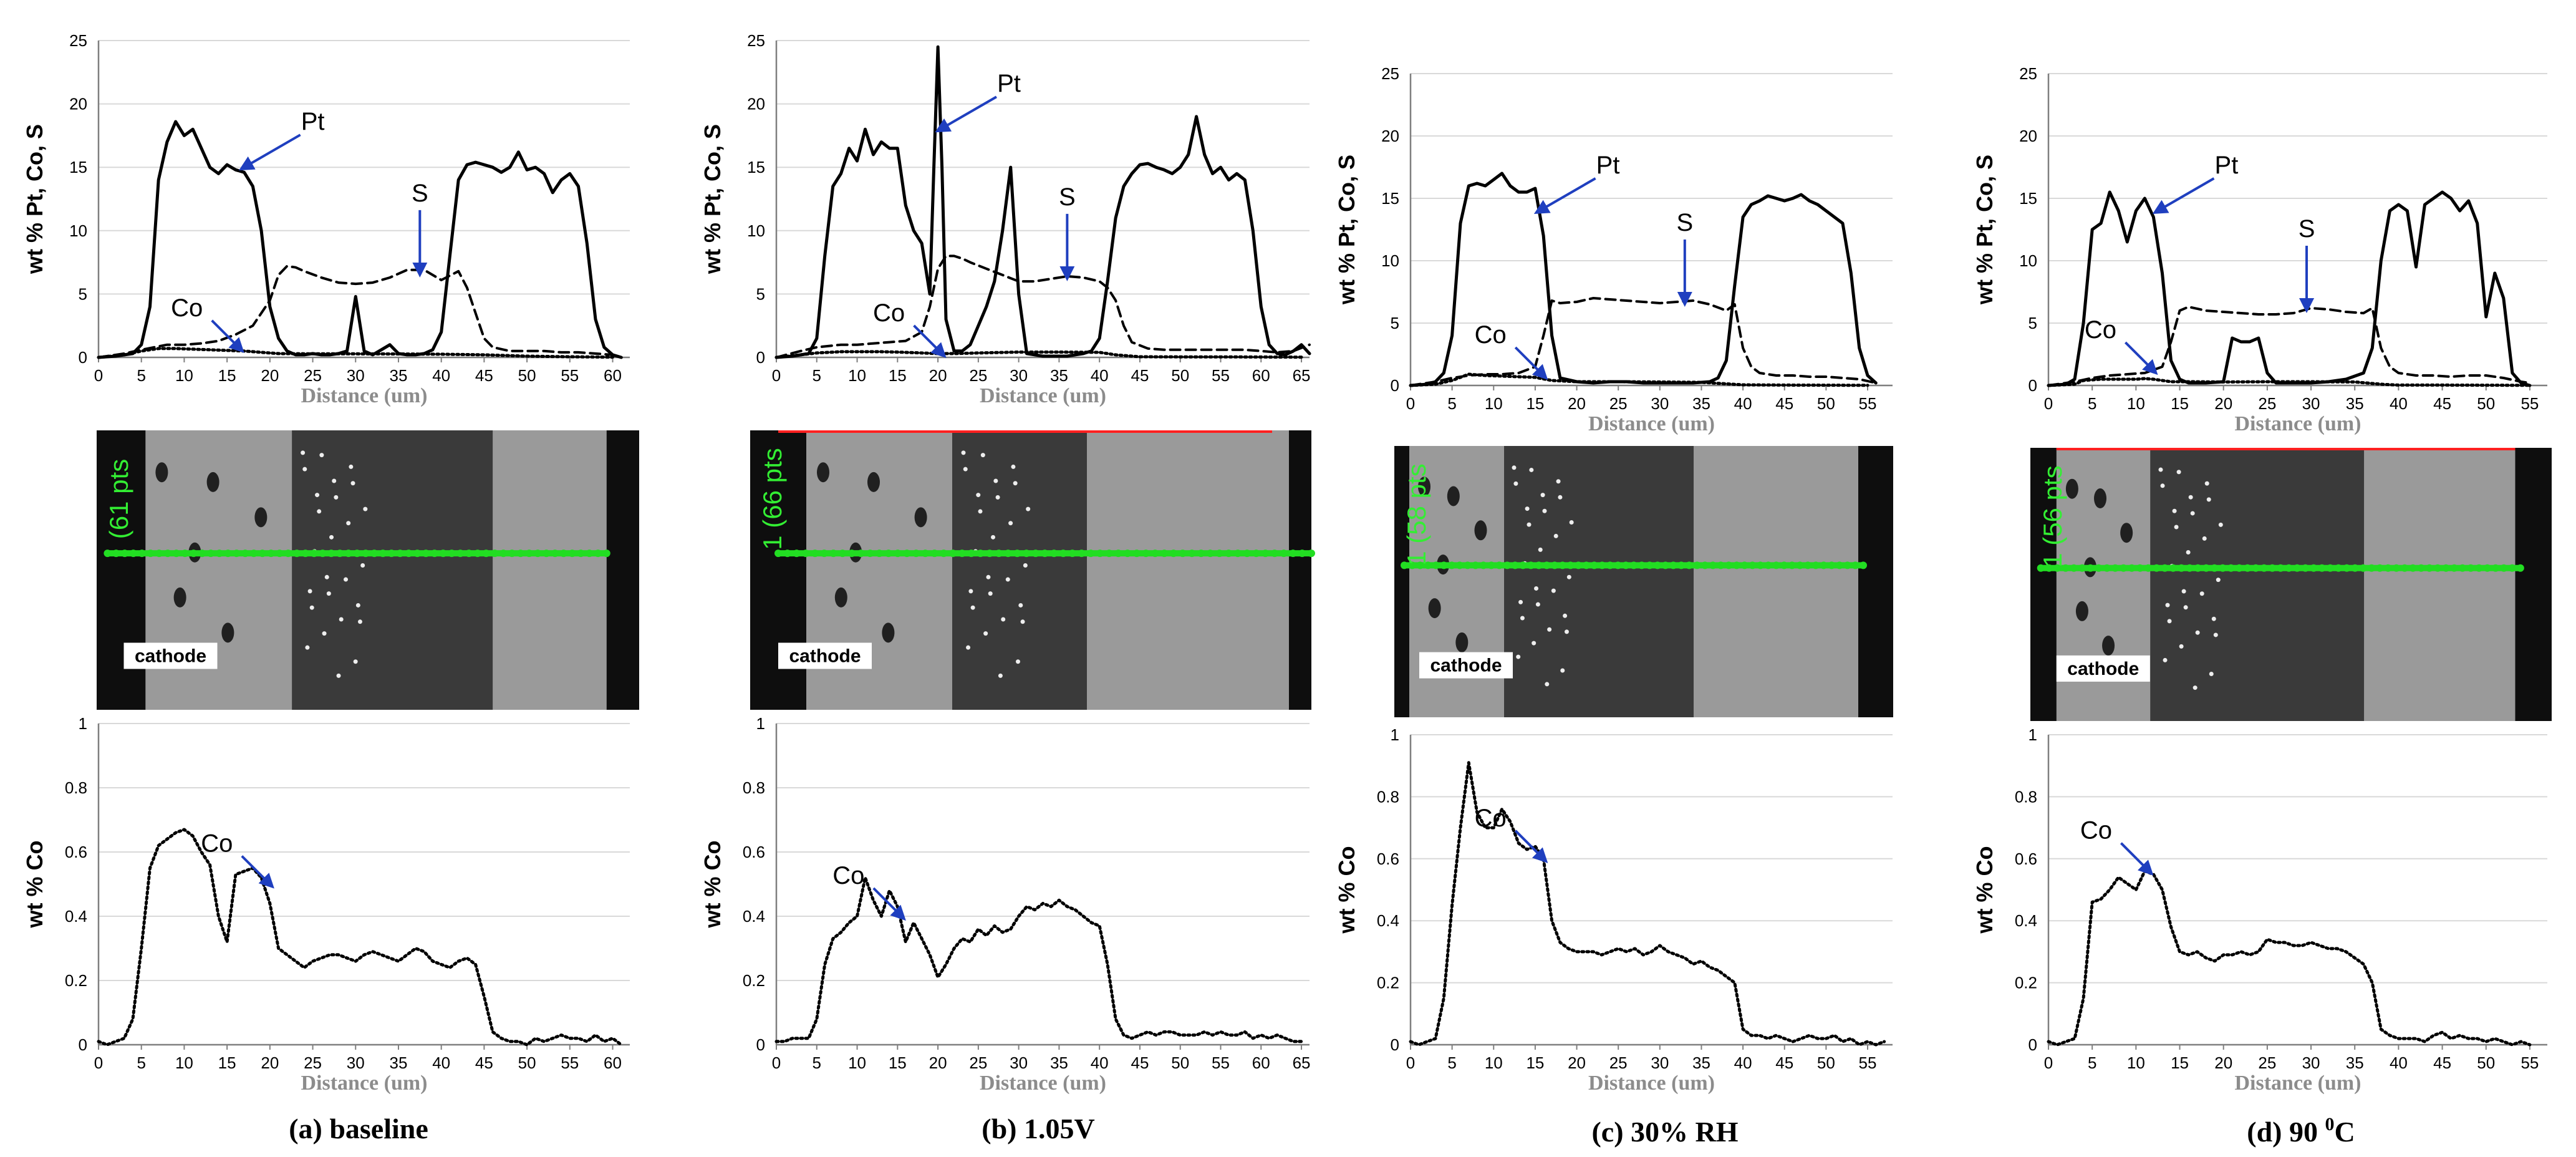  What do you see at coordinates (1346, 230) in the screenshot?
I see `y-axis-label: wt % Pt, Co, S` at bounding box center [1346, 230].